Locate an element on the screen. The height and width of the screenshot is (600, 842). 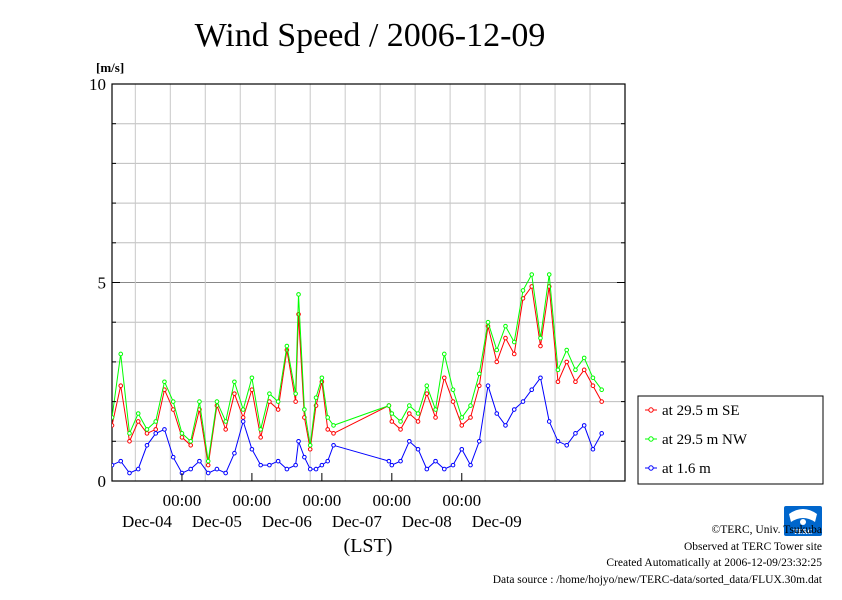
x-tick-label: 00:00 is located at coordinates (461, 500).